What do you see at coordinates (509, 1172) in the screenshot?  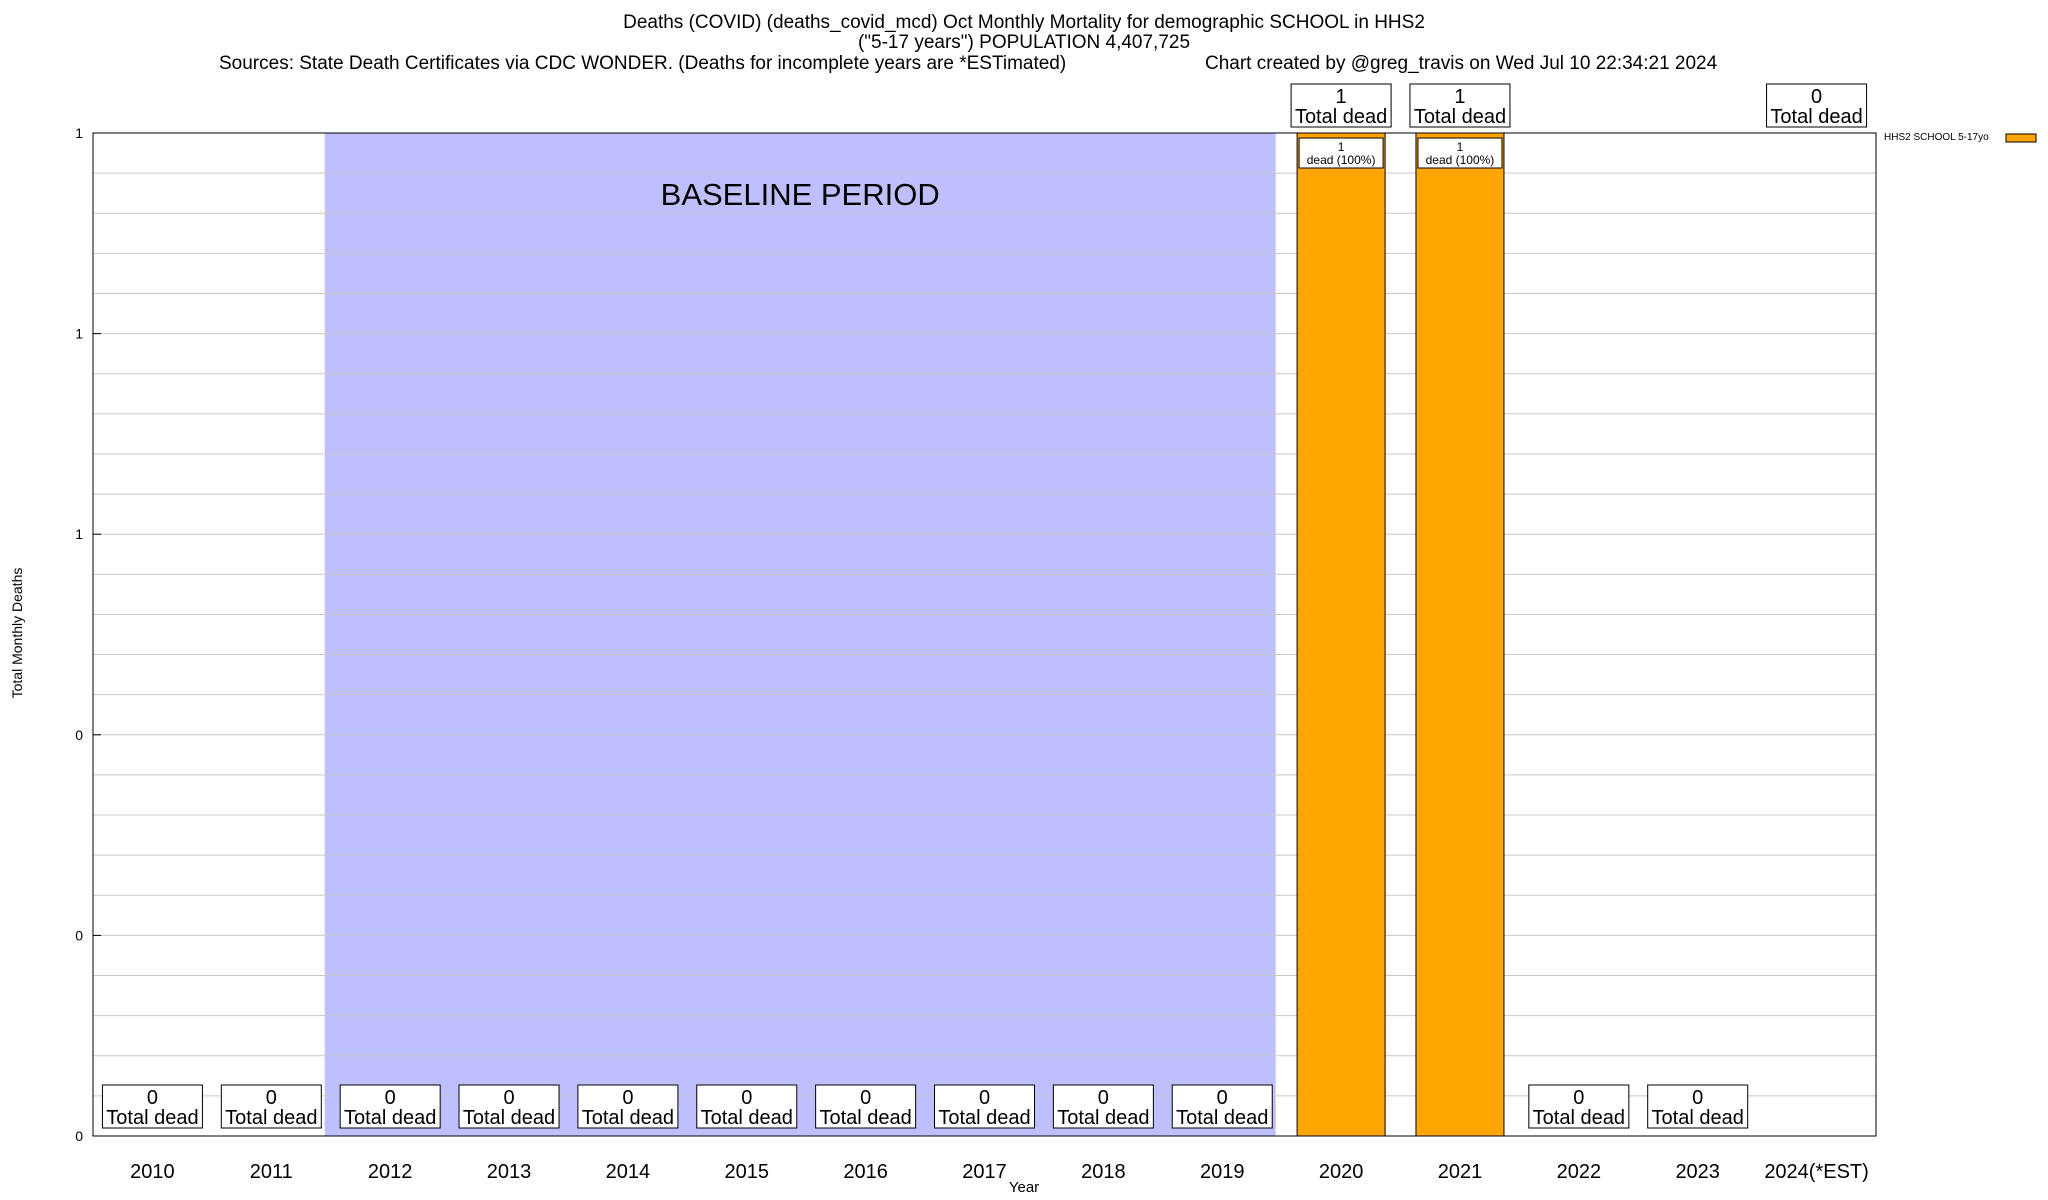 I see `x-tick-label: 2013` at bounding box center [509, 1172].